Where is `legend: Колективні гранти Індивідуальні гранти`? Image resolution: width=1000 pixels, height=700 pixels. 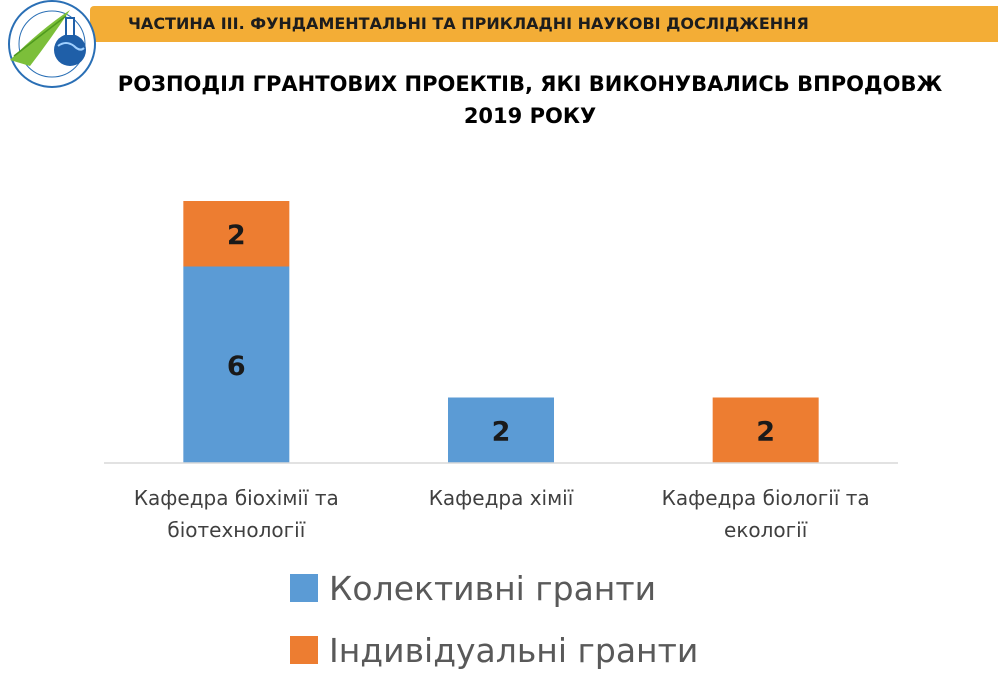 legend: Колективні гранти Індивідуальні гранти is located at coordinates (494, 619).